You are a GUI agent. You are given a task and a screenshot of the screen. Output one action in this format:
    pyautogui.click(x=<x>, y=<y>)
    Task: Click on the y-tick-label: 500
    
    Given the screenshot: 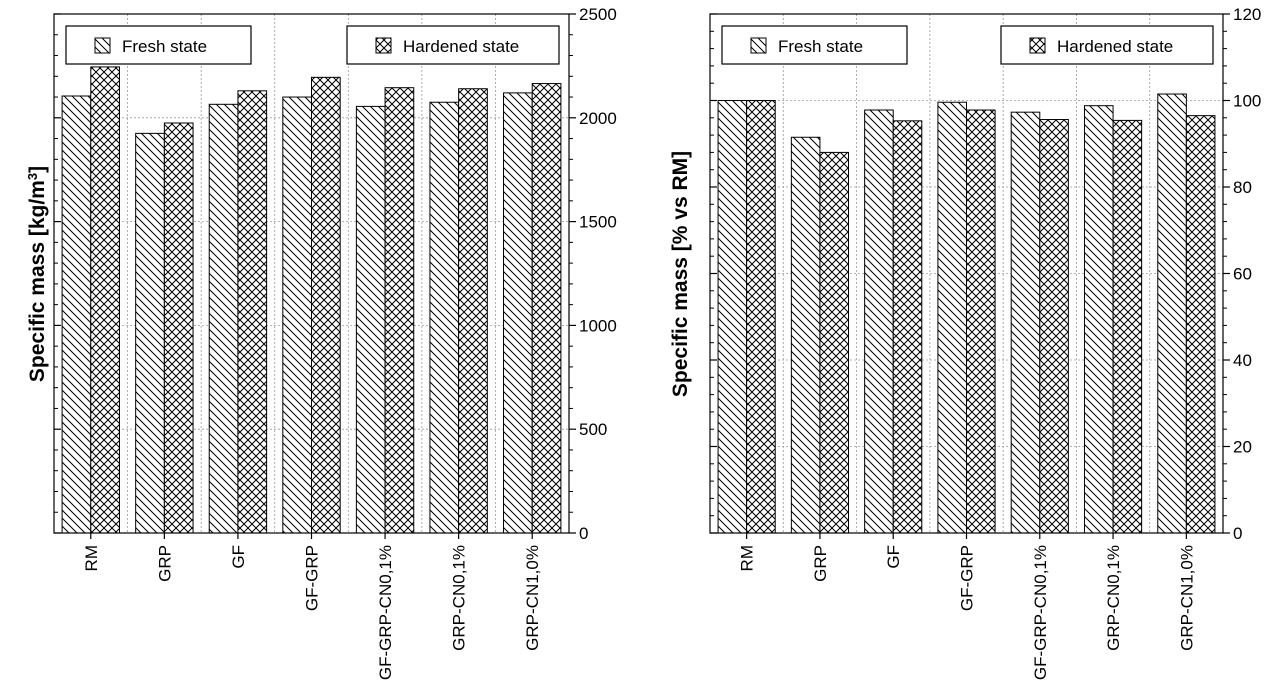 What is the action you would take?
    pyautogui.click(x=593, y=429)
    